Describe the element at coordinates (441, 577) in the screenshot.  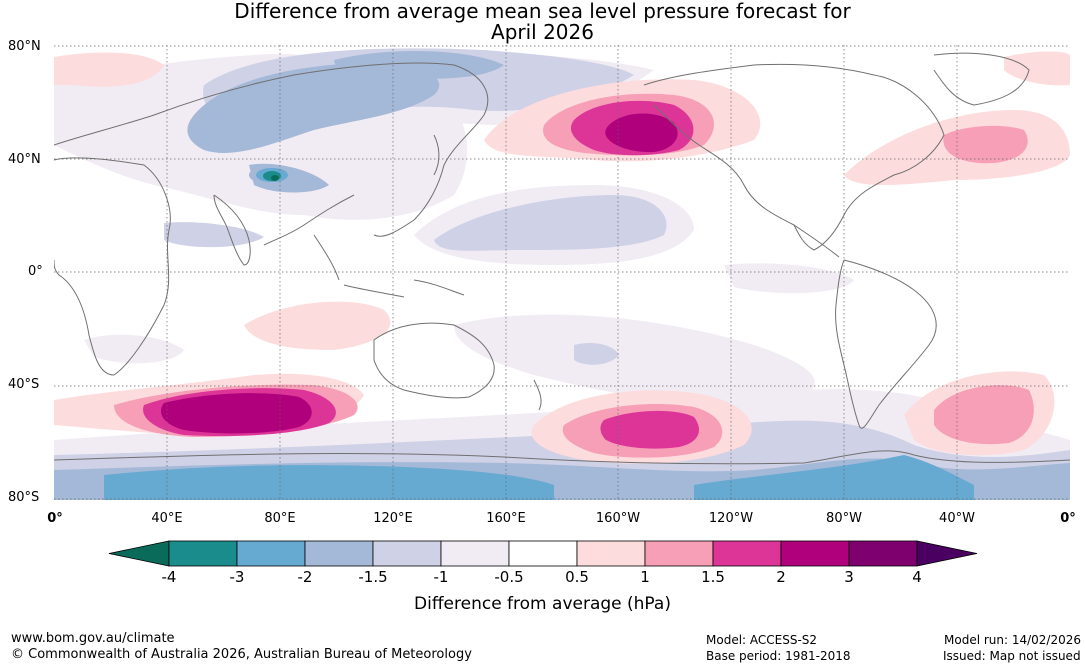
I see `colorbar-tick-label: -1` at that location.